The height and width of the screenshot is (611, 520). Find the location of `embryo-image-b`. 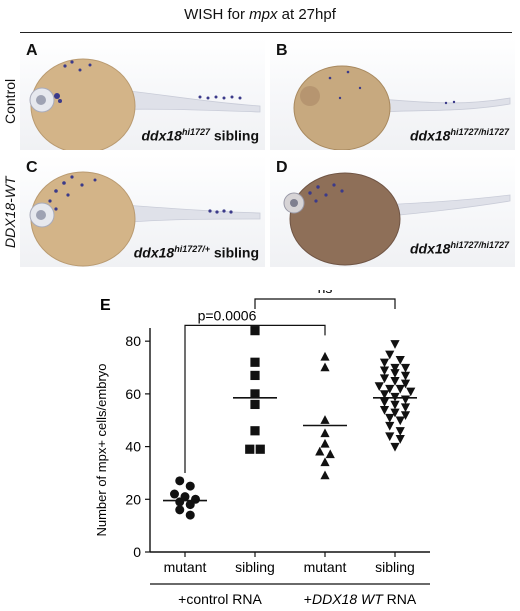

embryo-image-b is located at coordinates (402, 107).